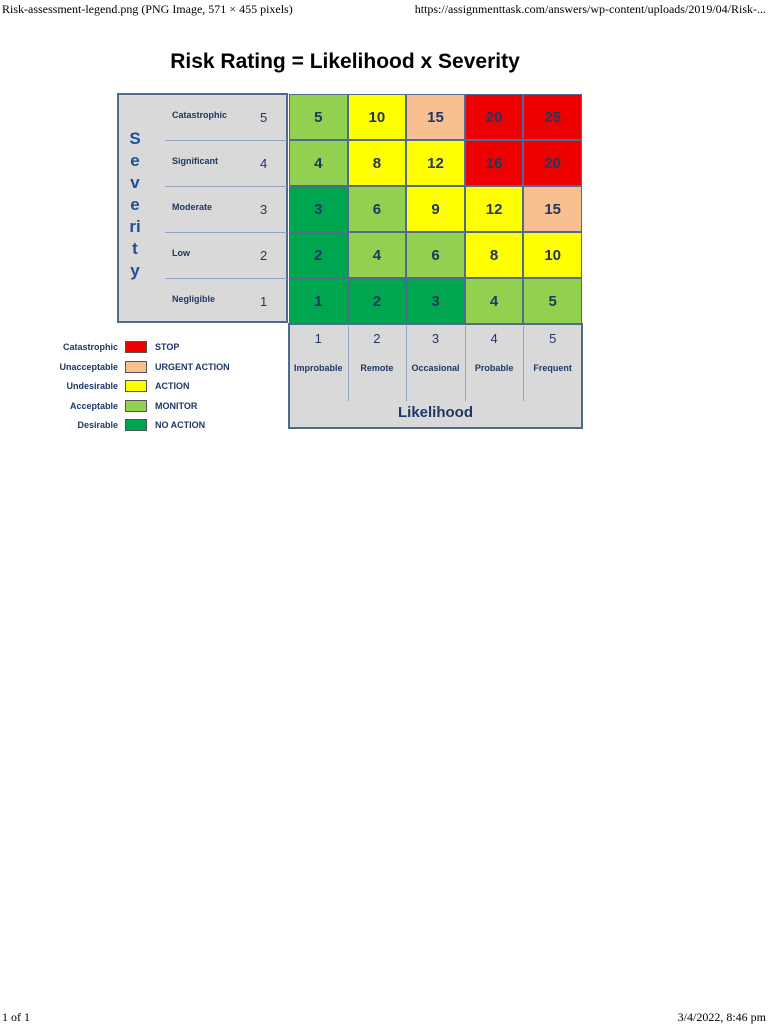 Image resolution: width=768 pixels, height=1025 pixels. What do you see at coordinates (435, 368) in the screenshot?
I see `likelihood-name: Occasional` at bounding box center [435, 368].